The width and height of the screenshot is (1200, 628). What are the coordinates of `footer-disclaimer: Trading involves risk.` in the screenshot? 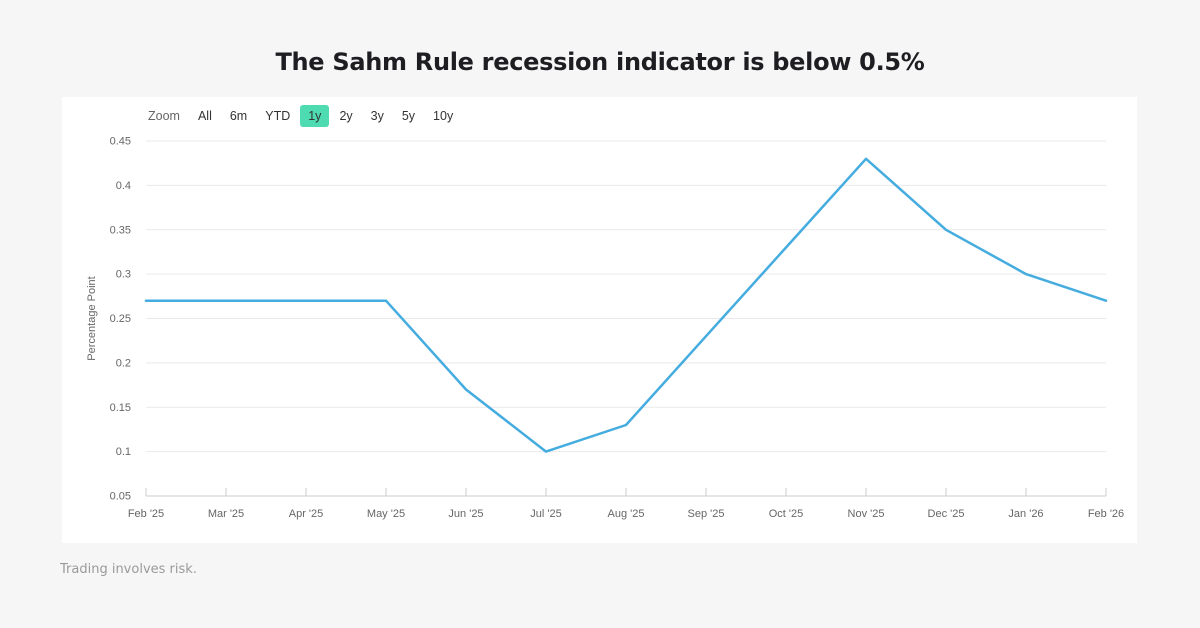 It's located at (128, 569).